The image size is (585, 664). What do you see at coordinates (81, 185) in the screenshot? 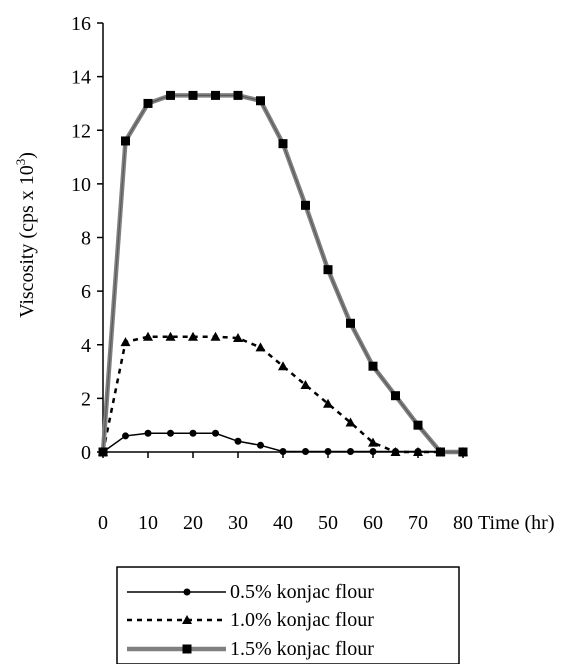
I see `y-tick-label: 10` at bounding box center [81, 185].